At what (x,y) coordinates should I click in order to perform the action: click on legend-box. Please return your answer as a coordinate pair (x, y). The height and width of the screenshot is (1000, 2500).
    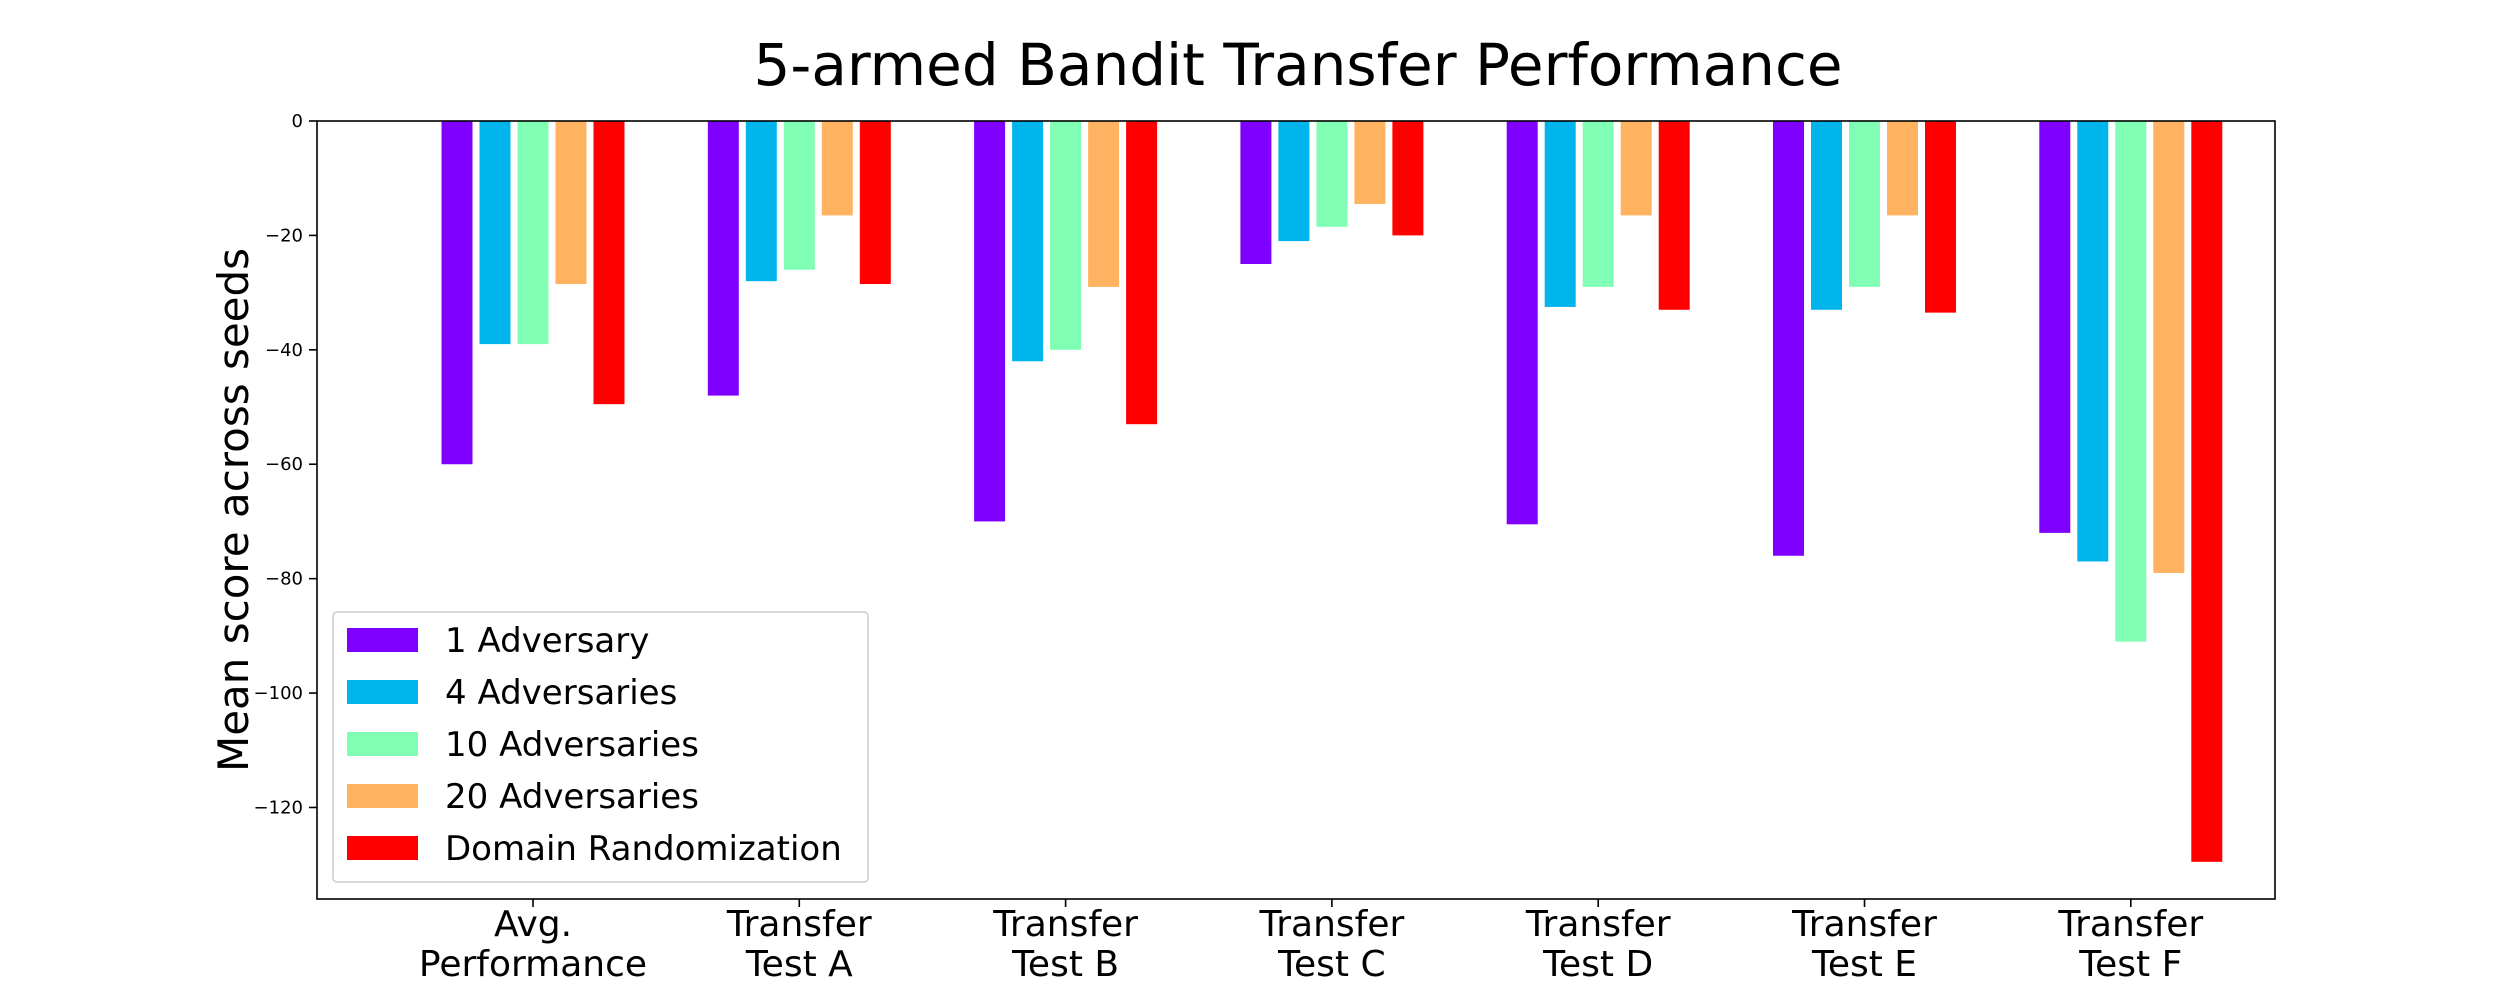
    Looking at the image, I should click on (600, 747).